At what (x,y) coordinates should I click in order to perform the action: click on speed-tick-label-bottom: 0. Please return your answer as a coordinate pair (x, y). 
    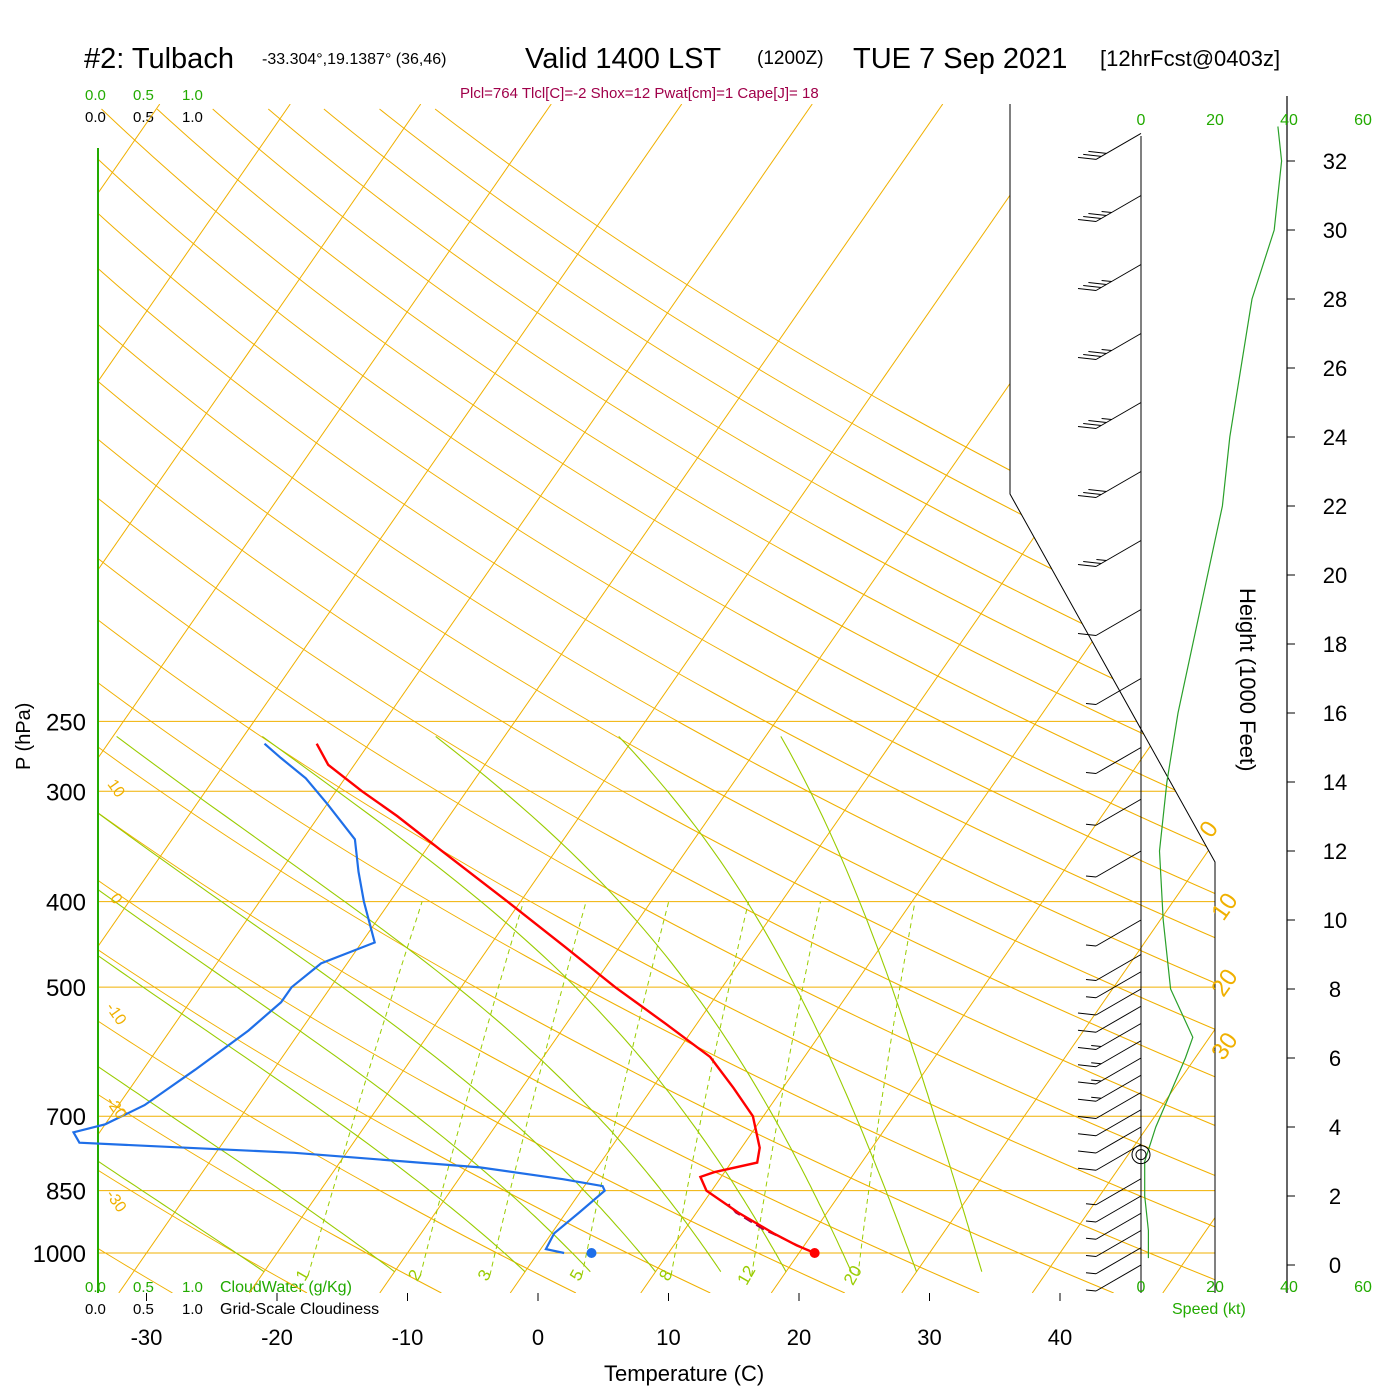
    Looking at the image, I should click on (1141, 1287).